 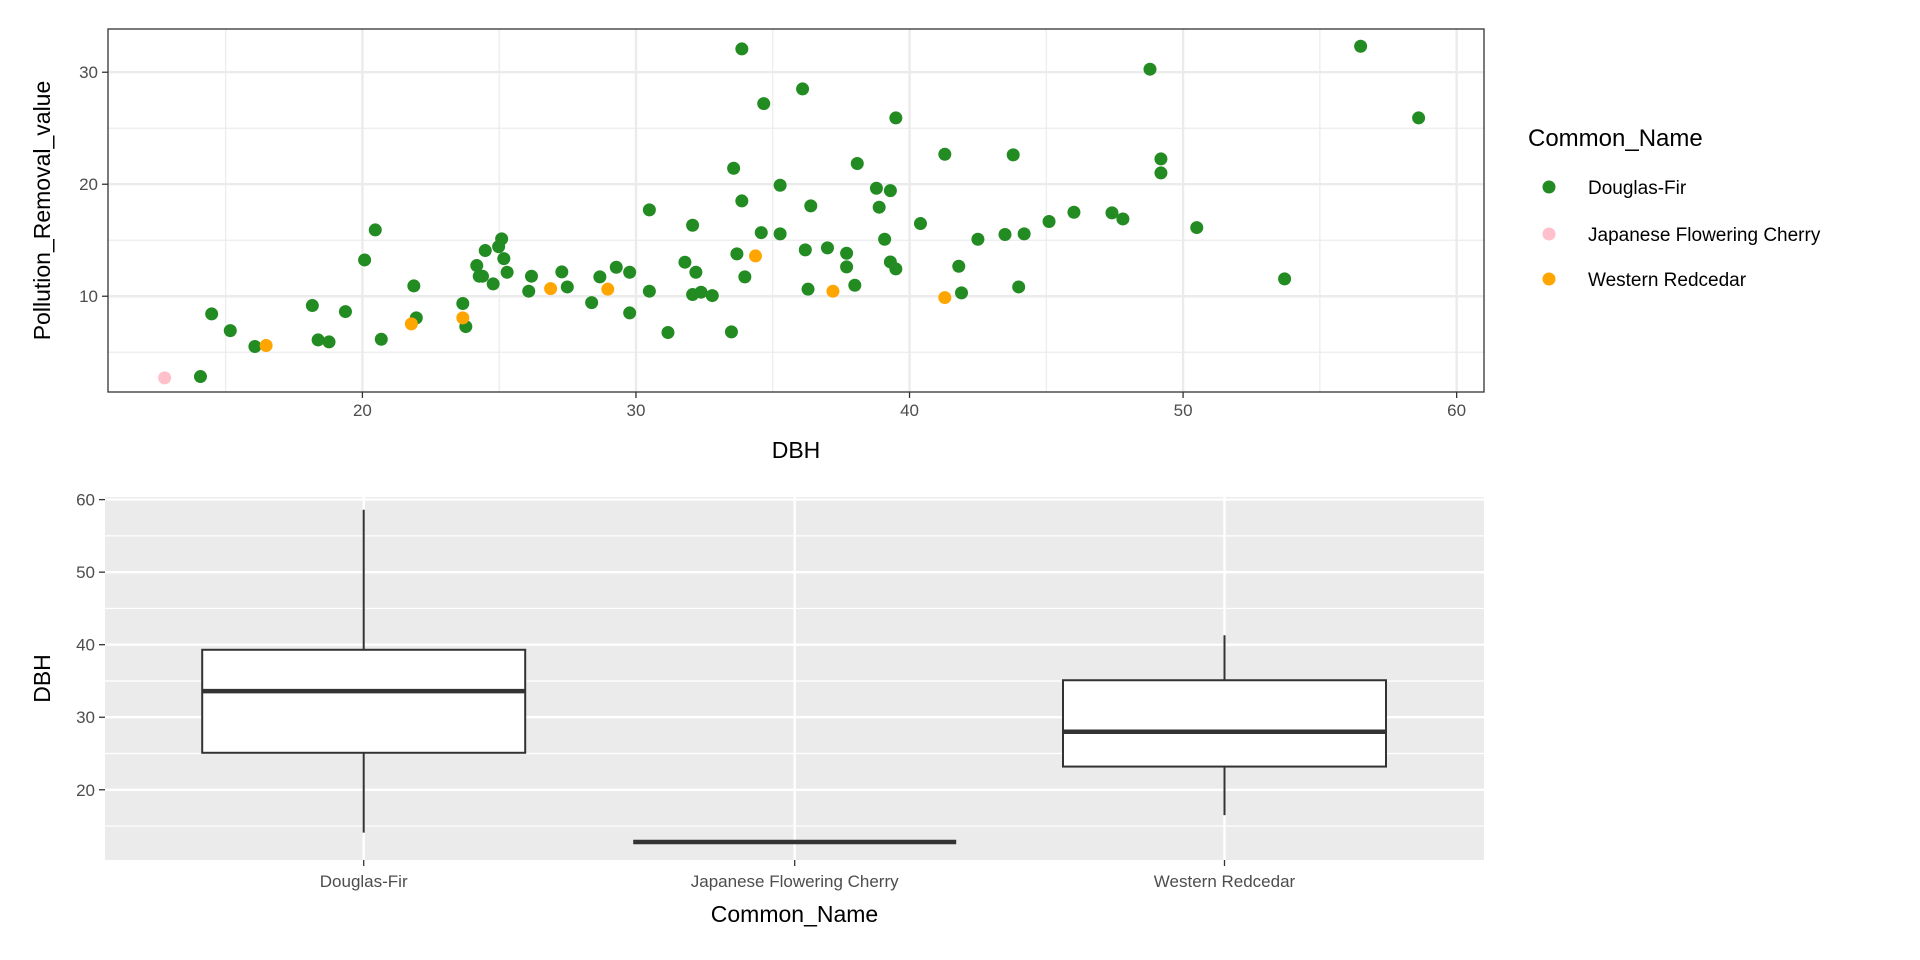 What do you see at coordinates (85, 500) in the screenshot?
I see `y-tick-label: 60` at bounding box center [85, 500].